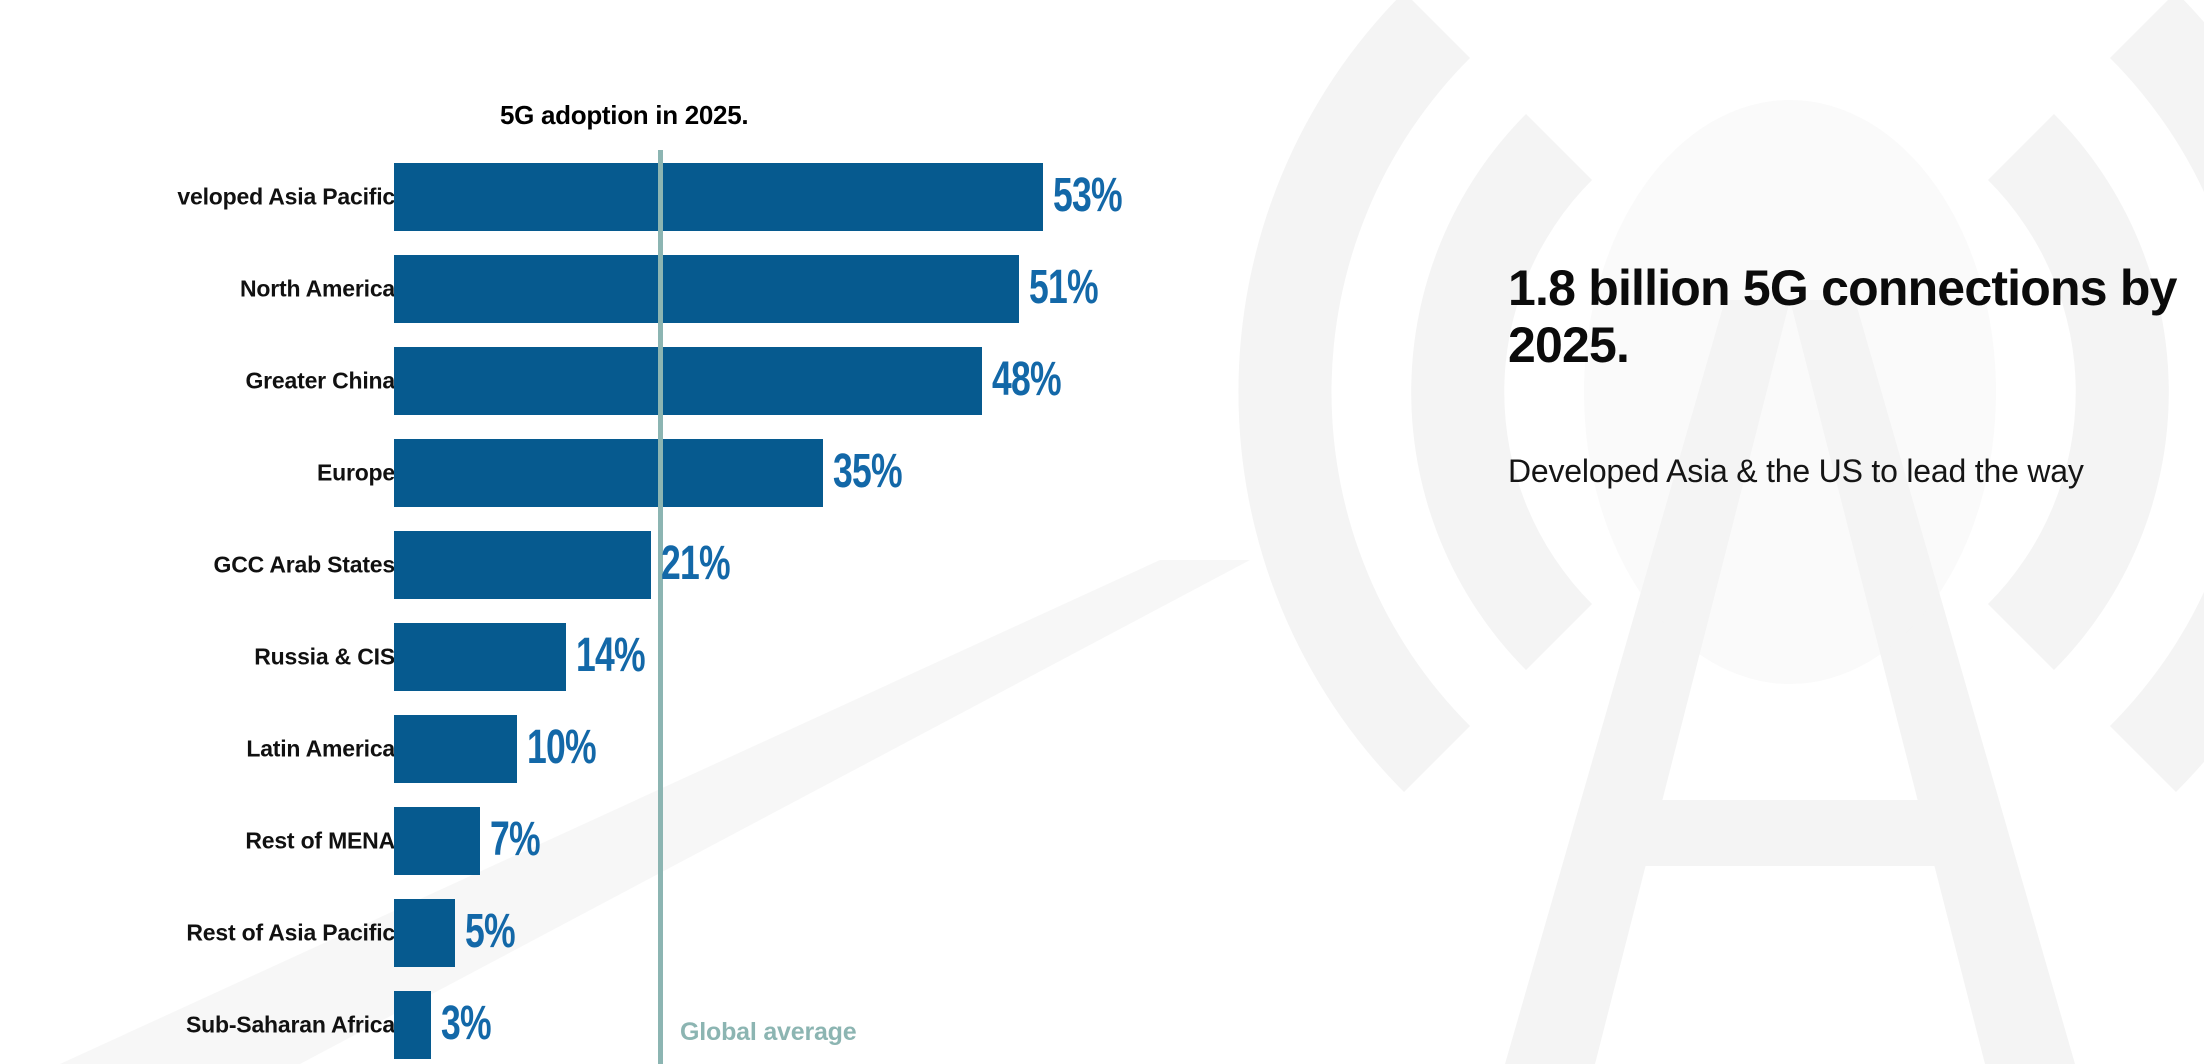 Image resolution: width=2204 pixels, height=1064 pixels. What do you see at coordinates (1796, 471) in the screenshot?
I see `side-subtitle: Developed Asia & the US to lead the way` at bounding box center [1796, 471].